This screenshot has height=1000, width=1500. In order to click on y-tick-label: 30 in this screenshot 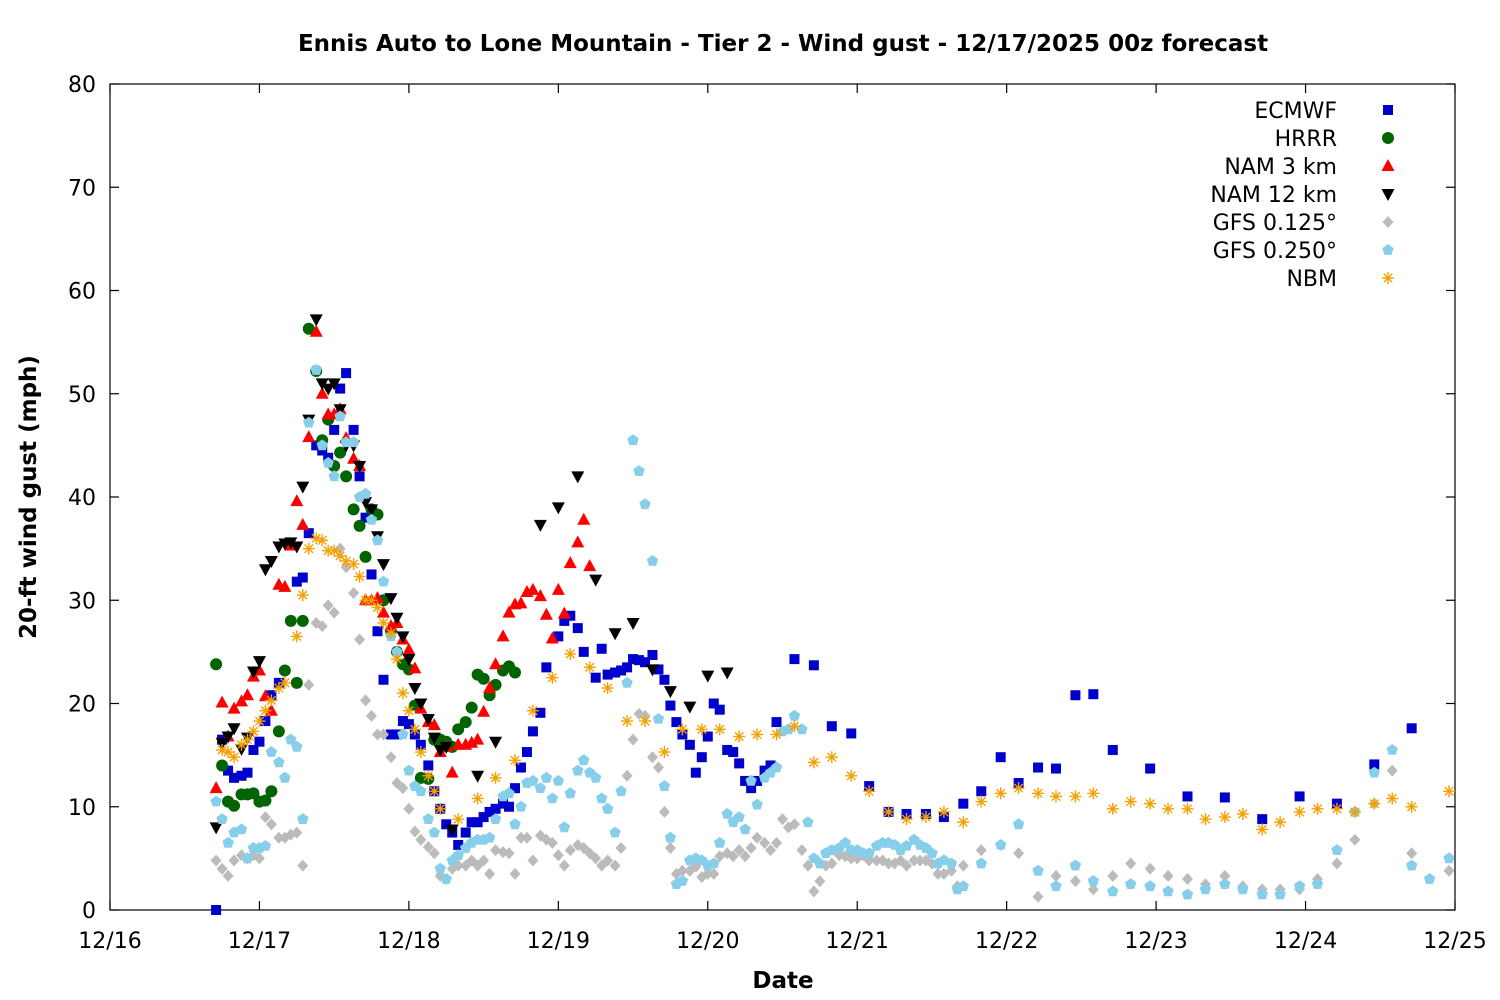, I will do `click(82, 601)`.